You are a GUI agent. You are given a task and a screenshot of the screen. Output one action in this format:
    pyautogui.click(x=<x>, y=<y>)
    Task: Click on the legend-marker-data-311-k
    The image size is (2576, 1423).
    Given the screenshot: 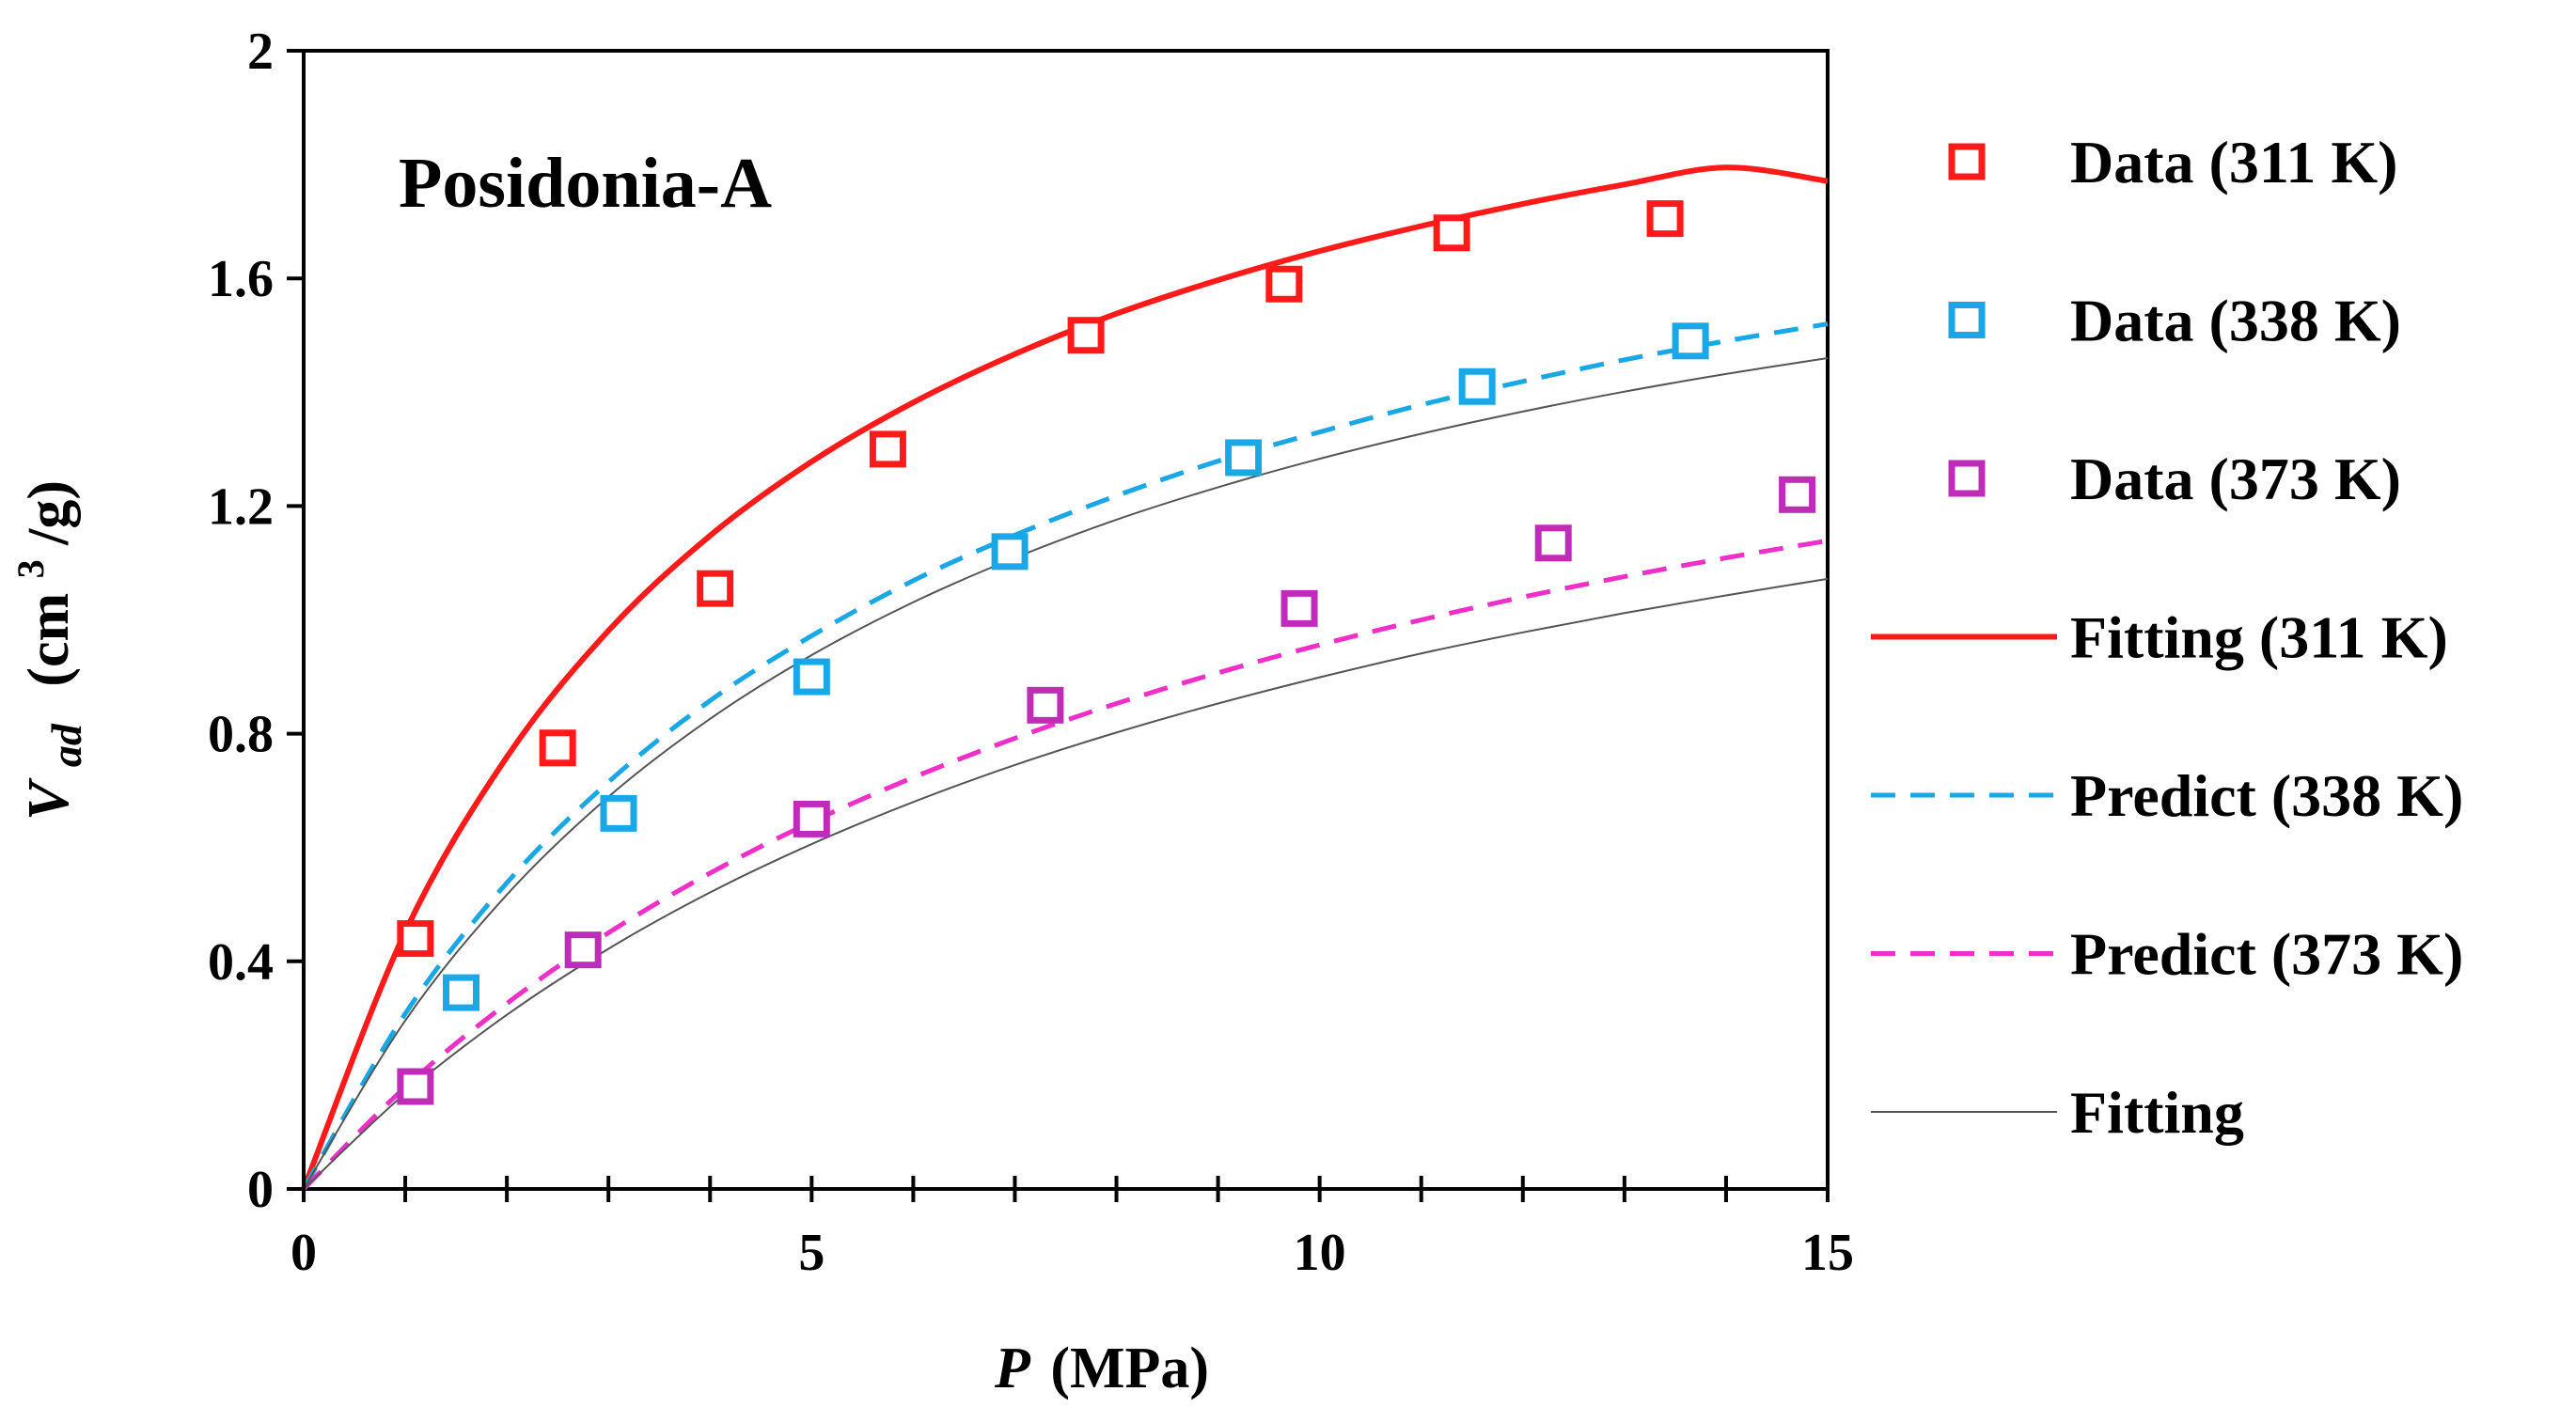 What is the action you would take?
    pyautogui.click(x=1967, y=161)
    